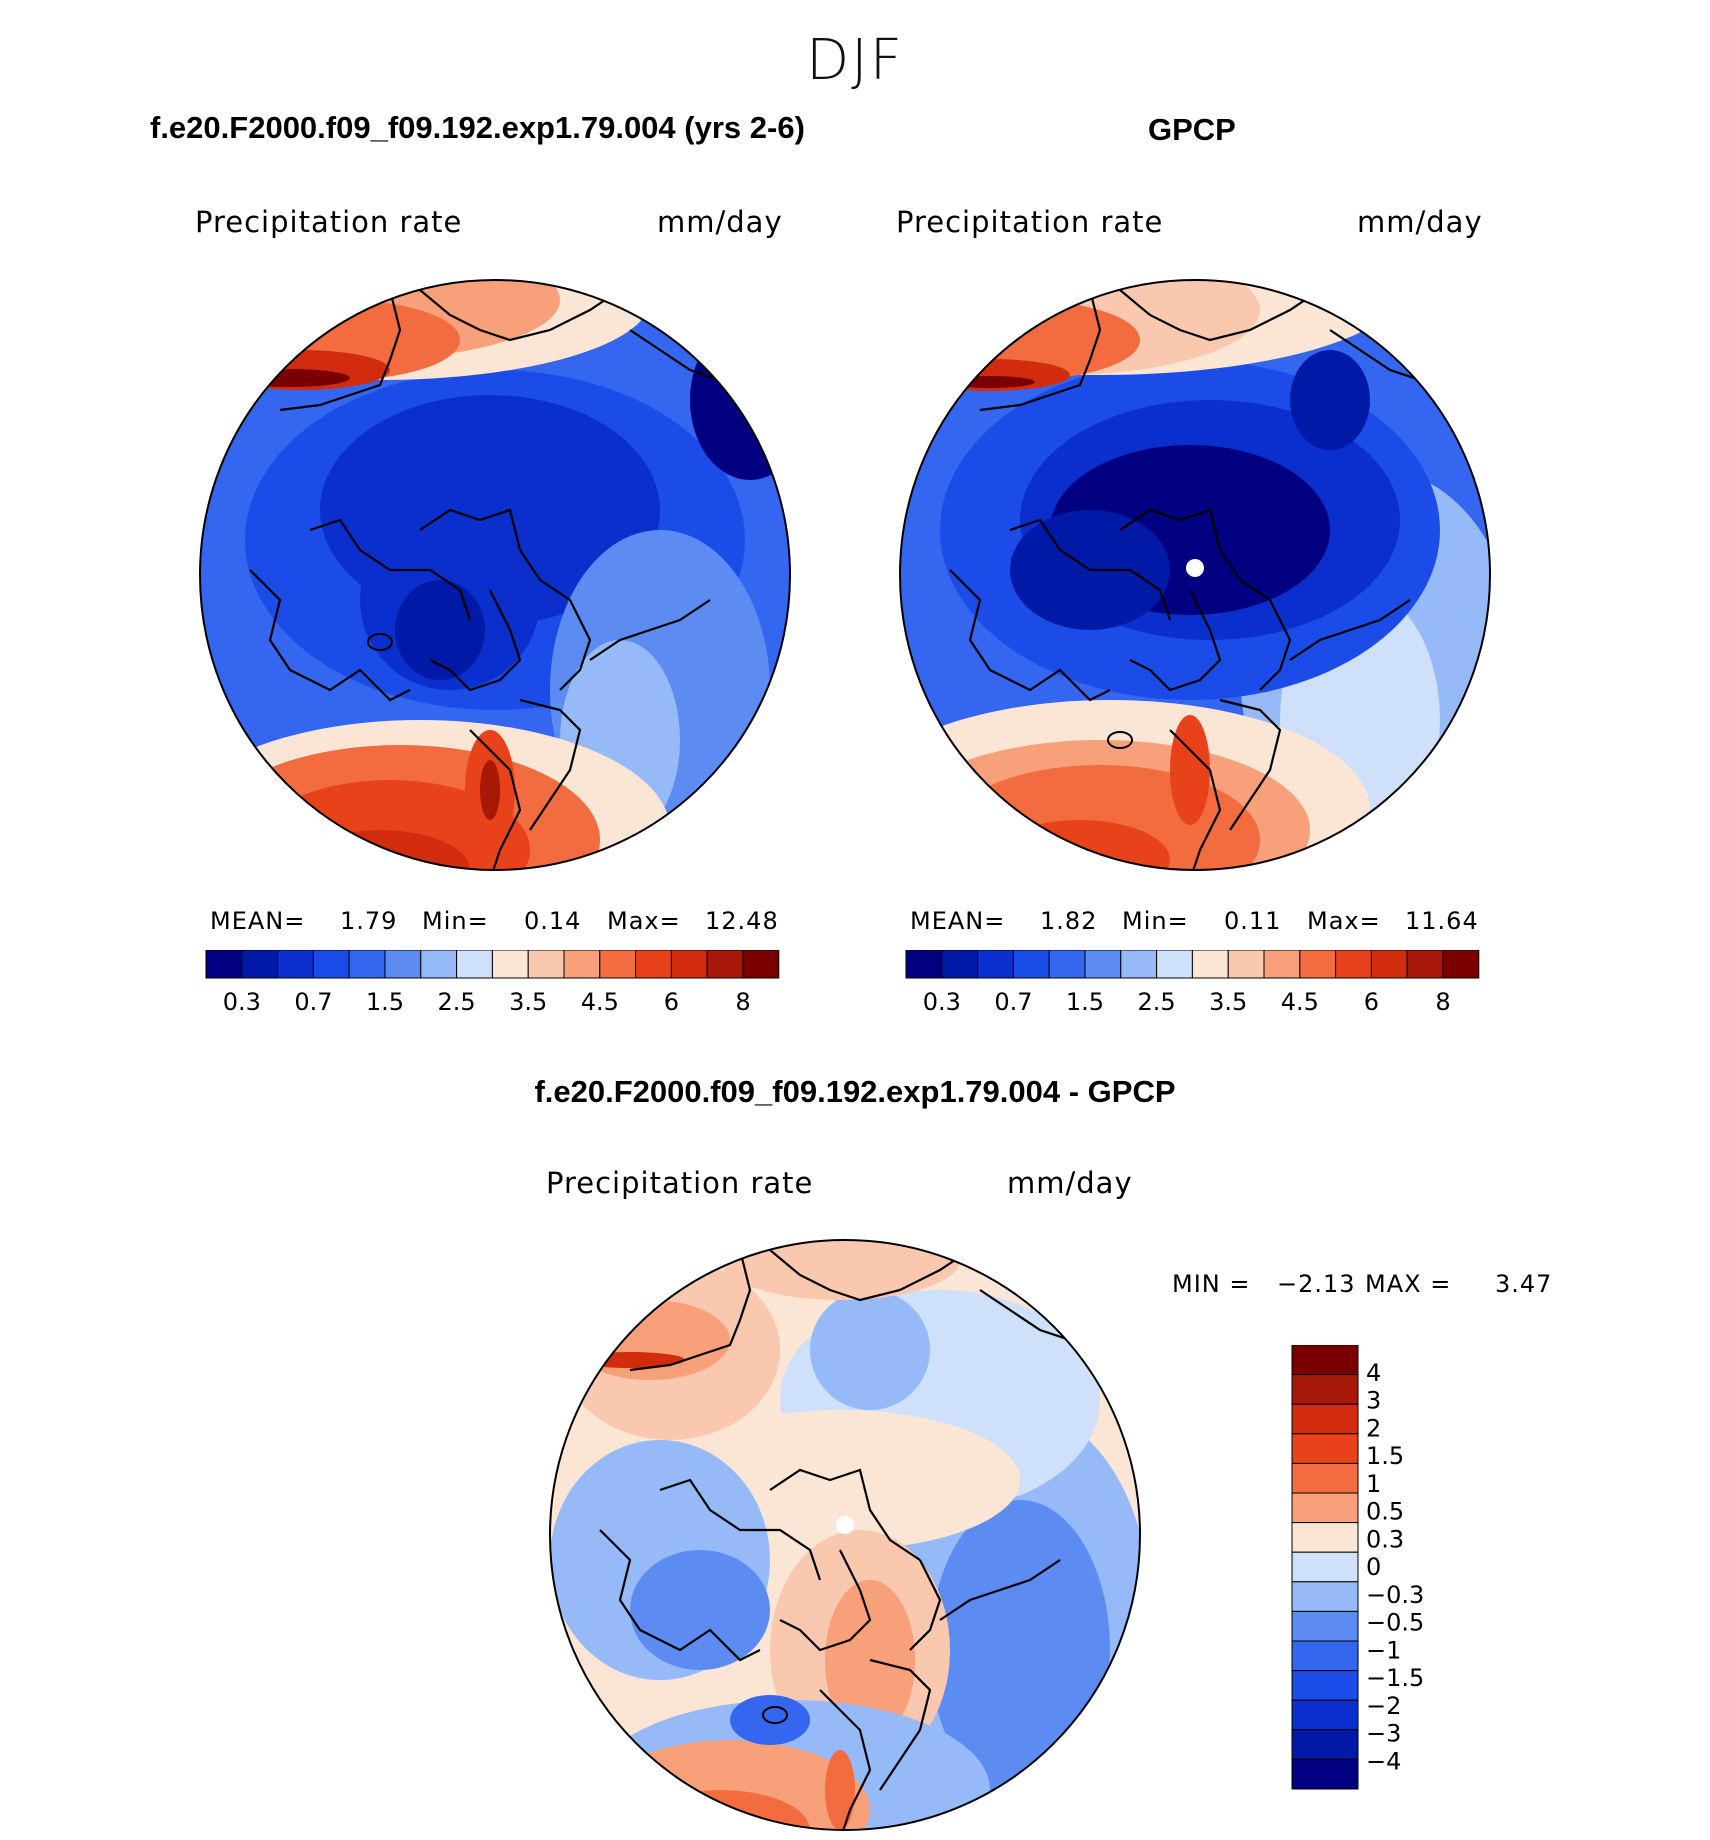 Image resolution: width=1710 pixels, height=1840 pixels. What do you see at coordinates (942, 1002) in the screenshot?
I see `colorbar-2-tick-label: 0.3` at bounding box center [942, 1002].